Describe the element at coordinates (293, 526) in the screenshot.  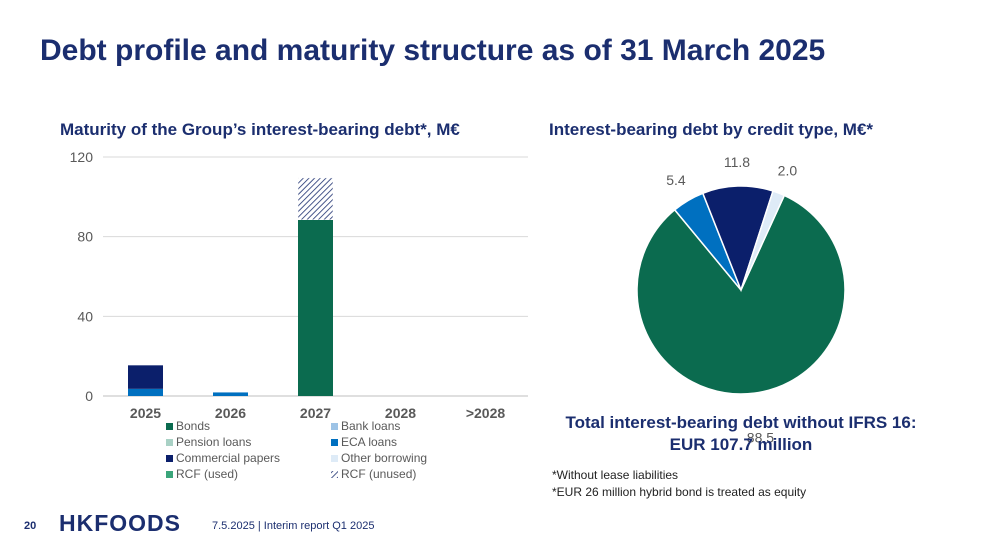
I see `footer-date-report: 7.5.2025 | Interim report Q1 2025` at that location.